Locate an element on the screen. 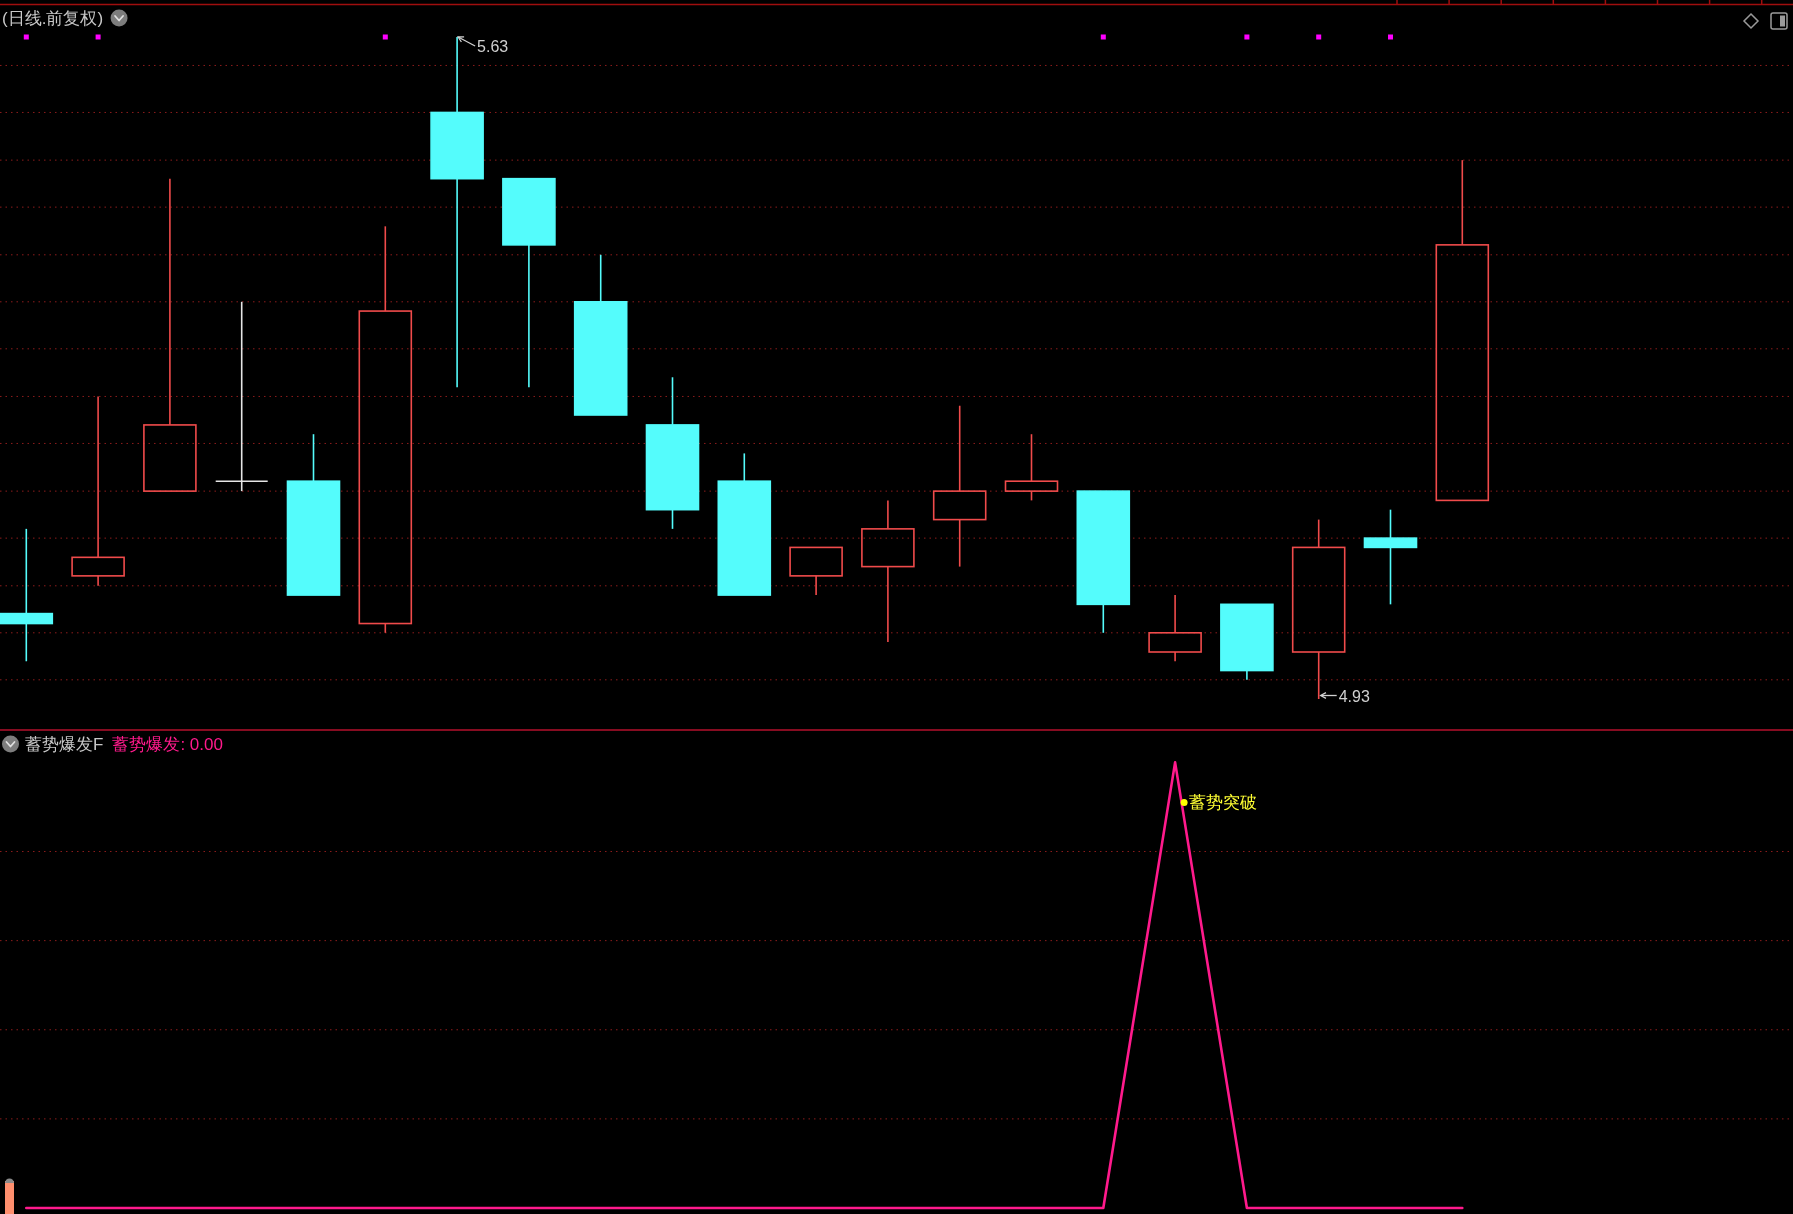 The image size is (1793, 1214). chart-title: (日线.前复权) is located at coordinates (53, 18).